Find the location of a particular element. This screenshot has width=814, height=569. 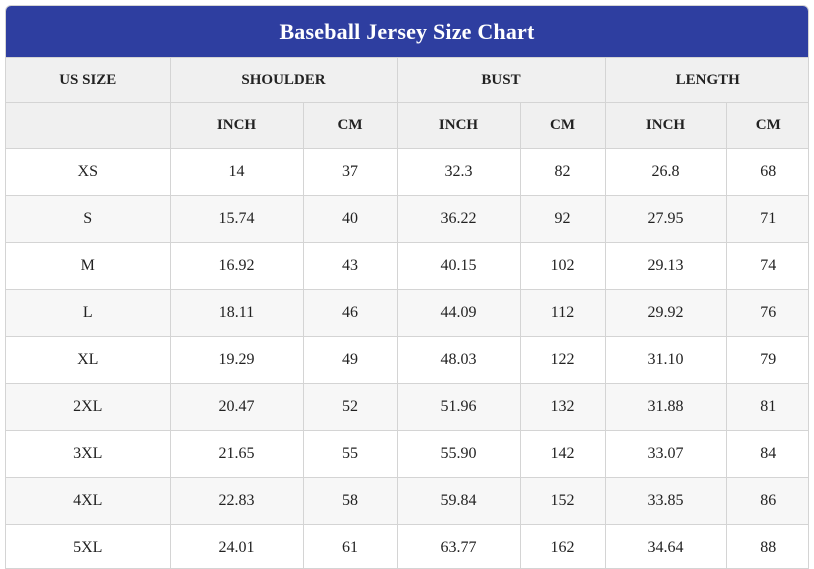

cell-length-cm: 86 is located at coordinates (766, 501).